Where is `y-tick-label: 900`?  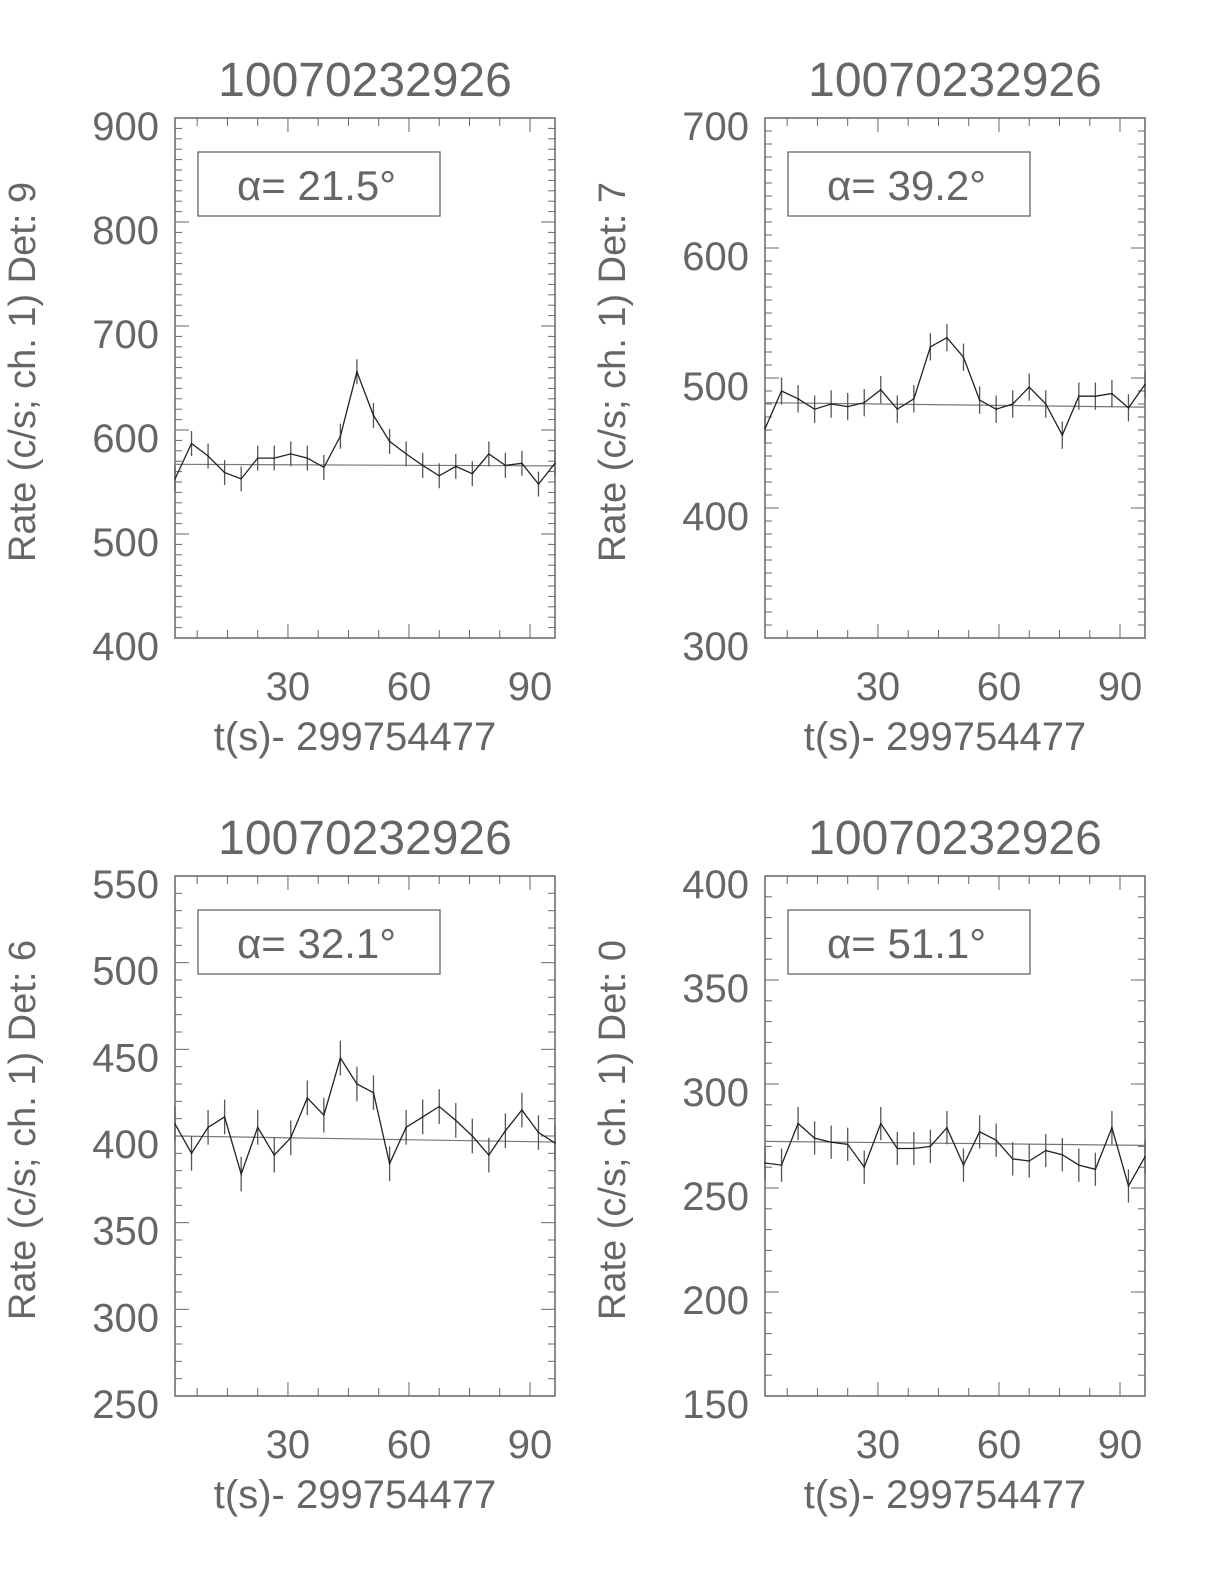 y-tick-label: 900 is located at coordinates (125, 127).